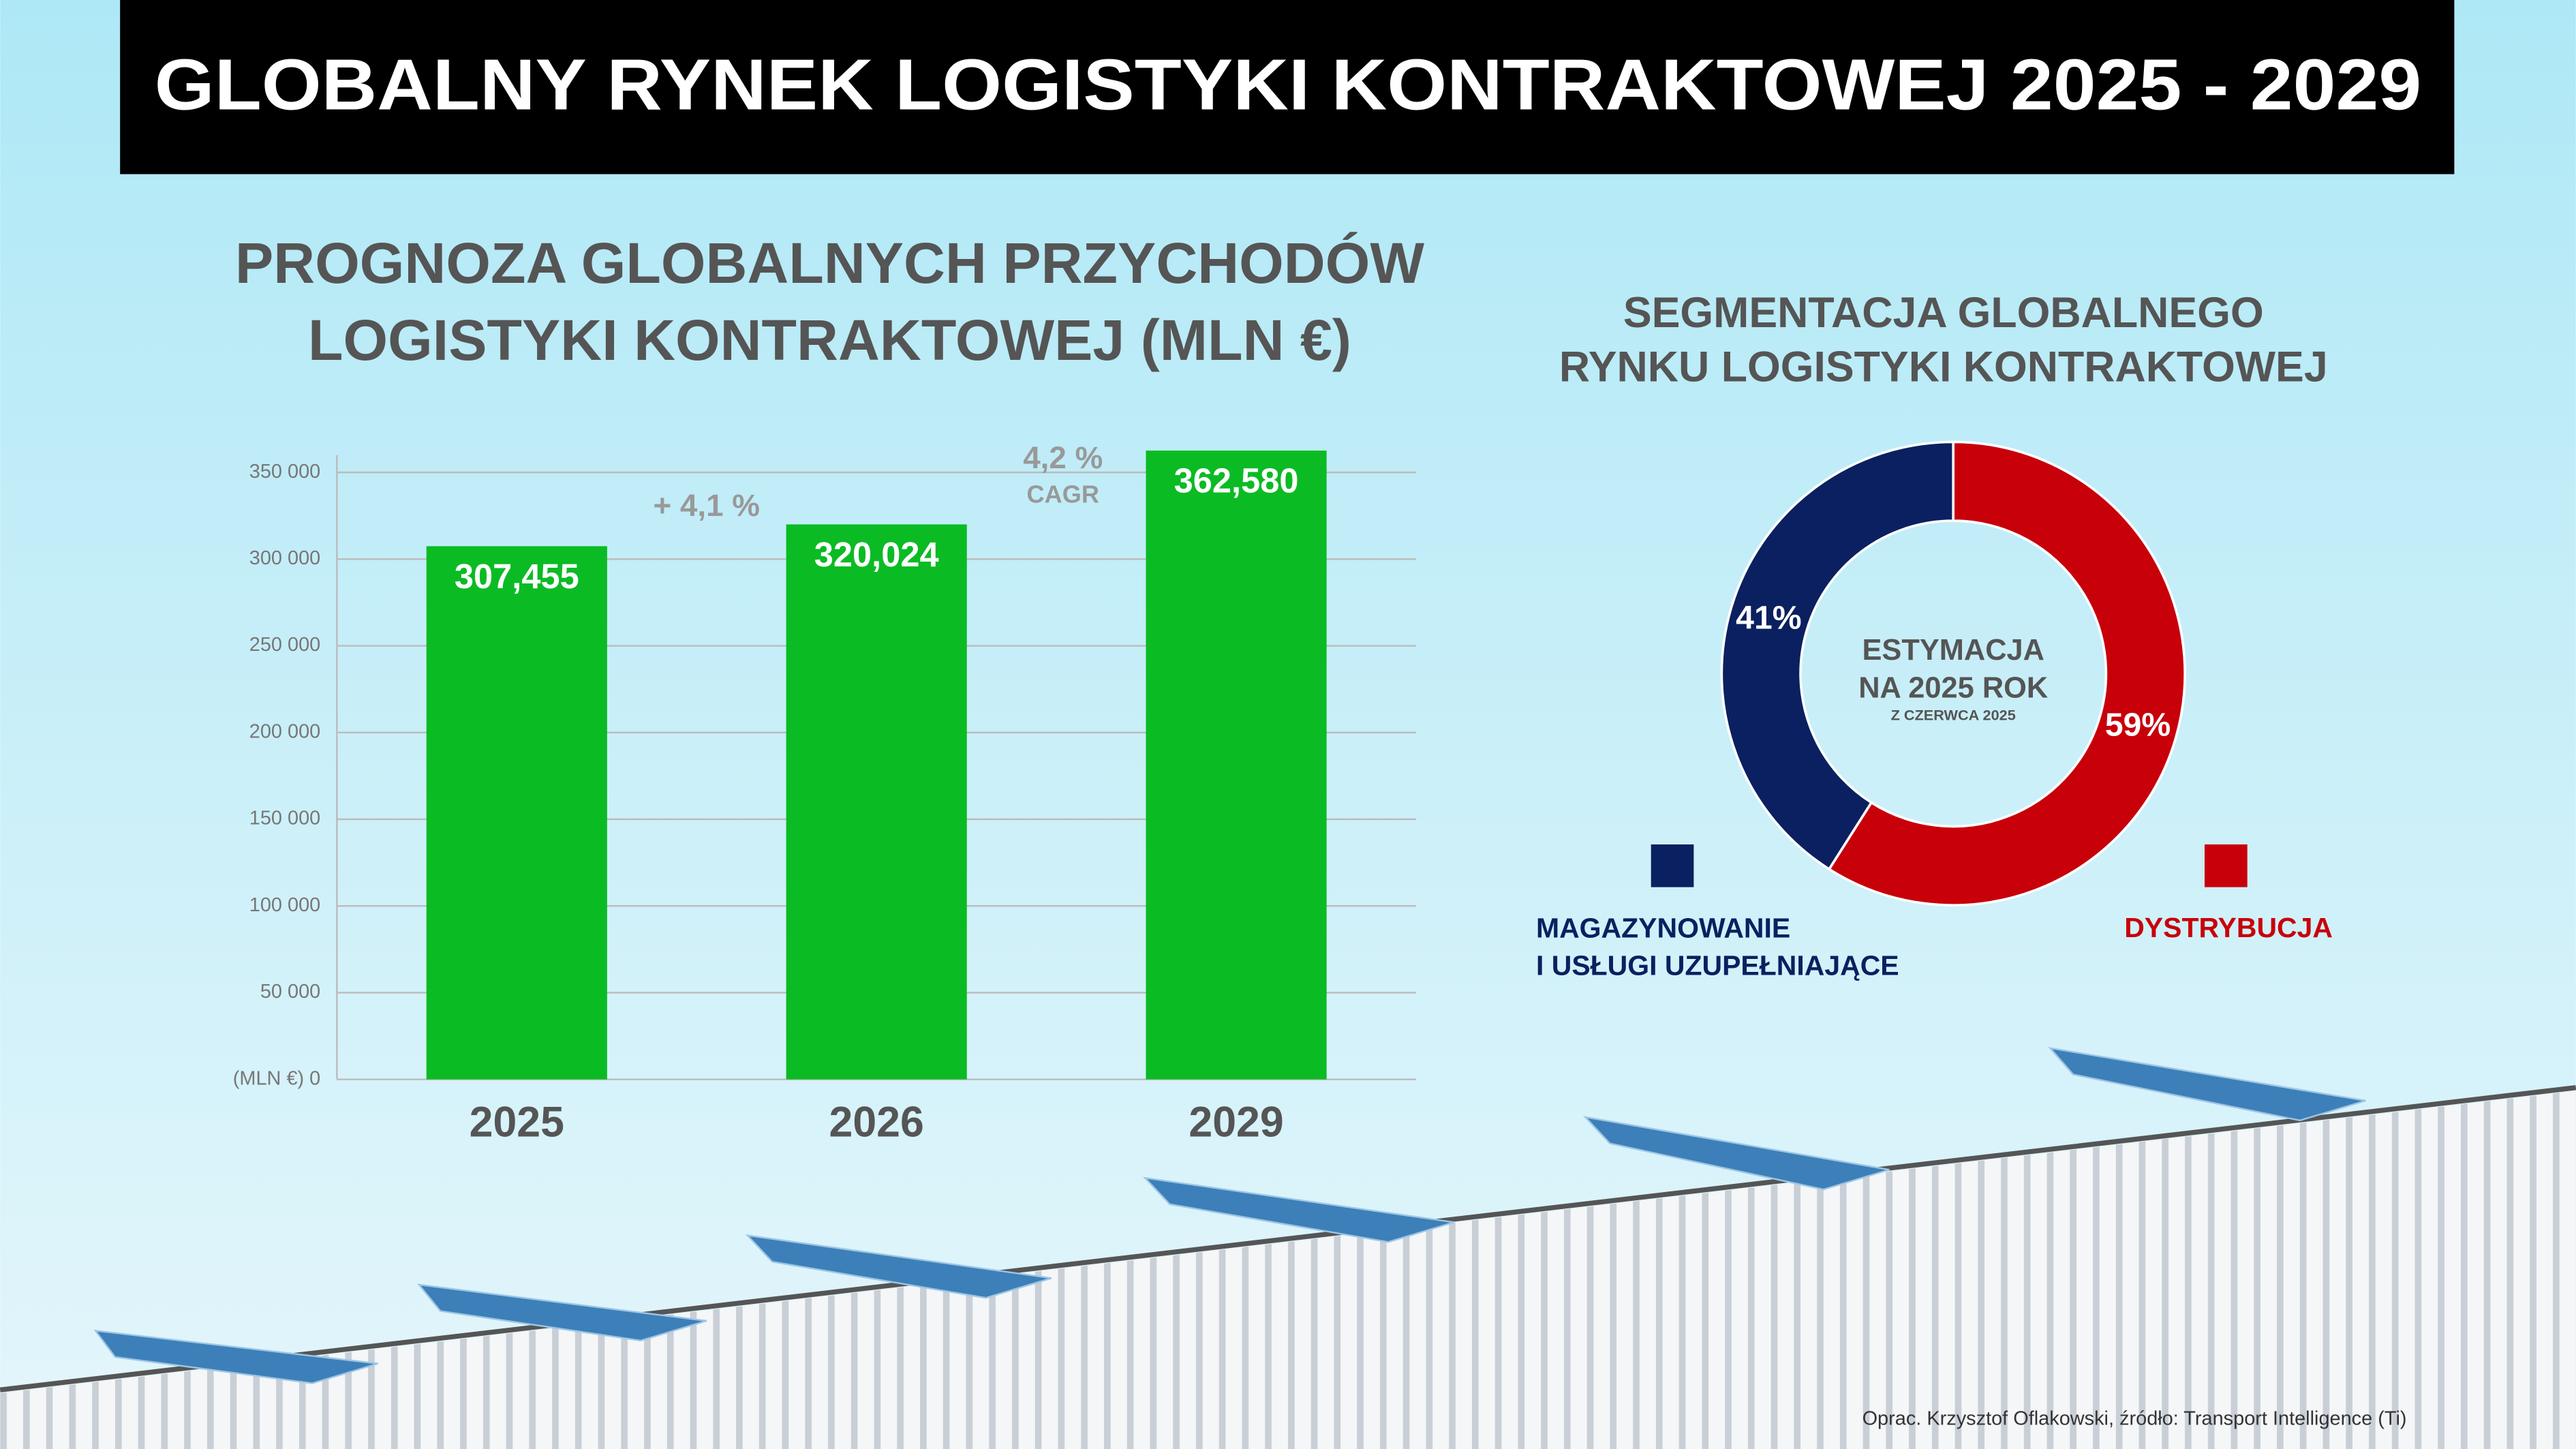  What do you see at coordinates (1063, 458) in the screenshot?
I see `annotation: 4,2 %` at bounding box center [1063, 458].